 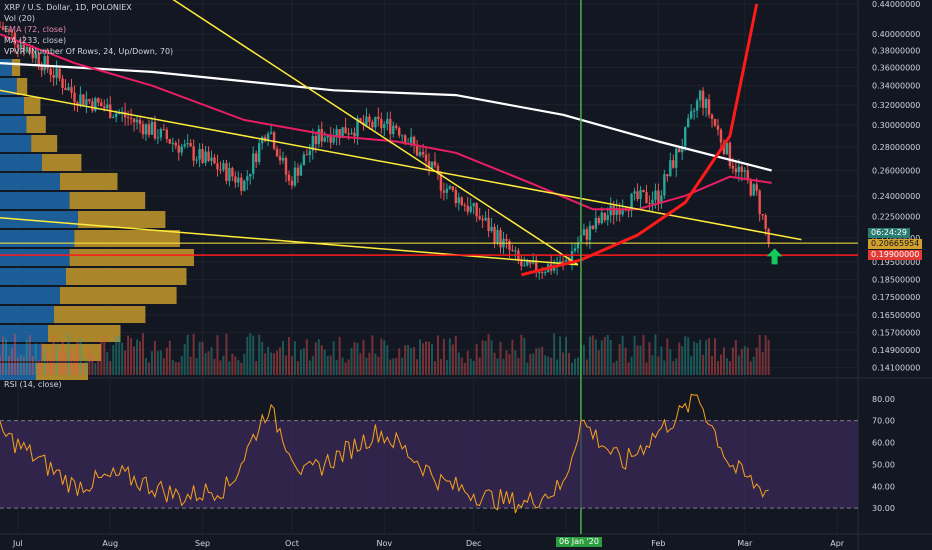 I want to click on current-price-badge: 0.20665954, so click(x=895, y=244).